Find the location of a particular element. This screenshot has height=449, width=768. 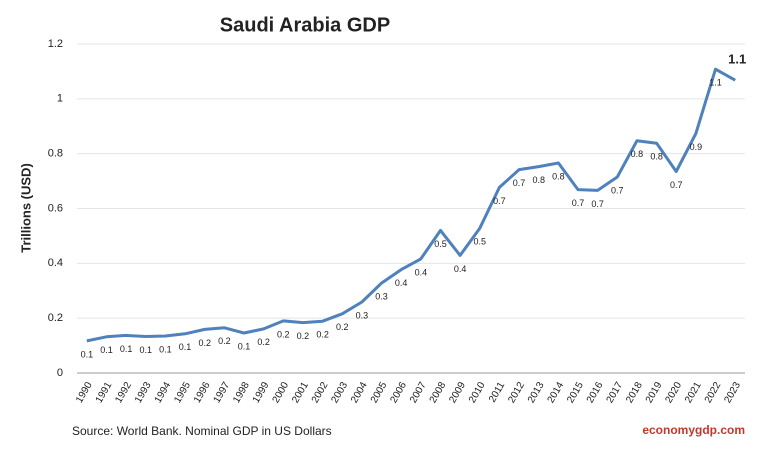

x-tick-label: 2008 is located at coordinates (438, 392).